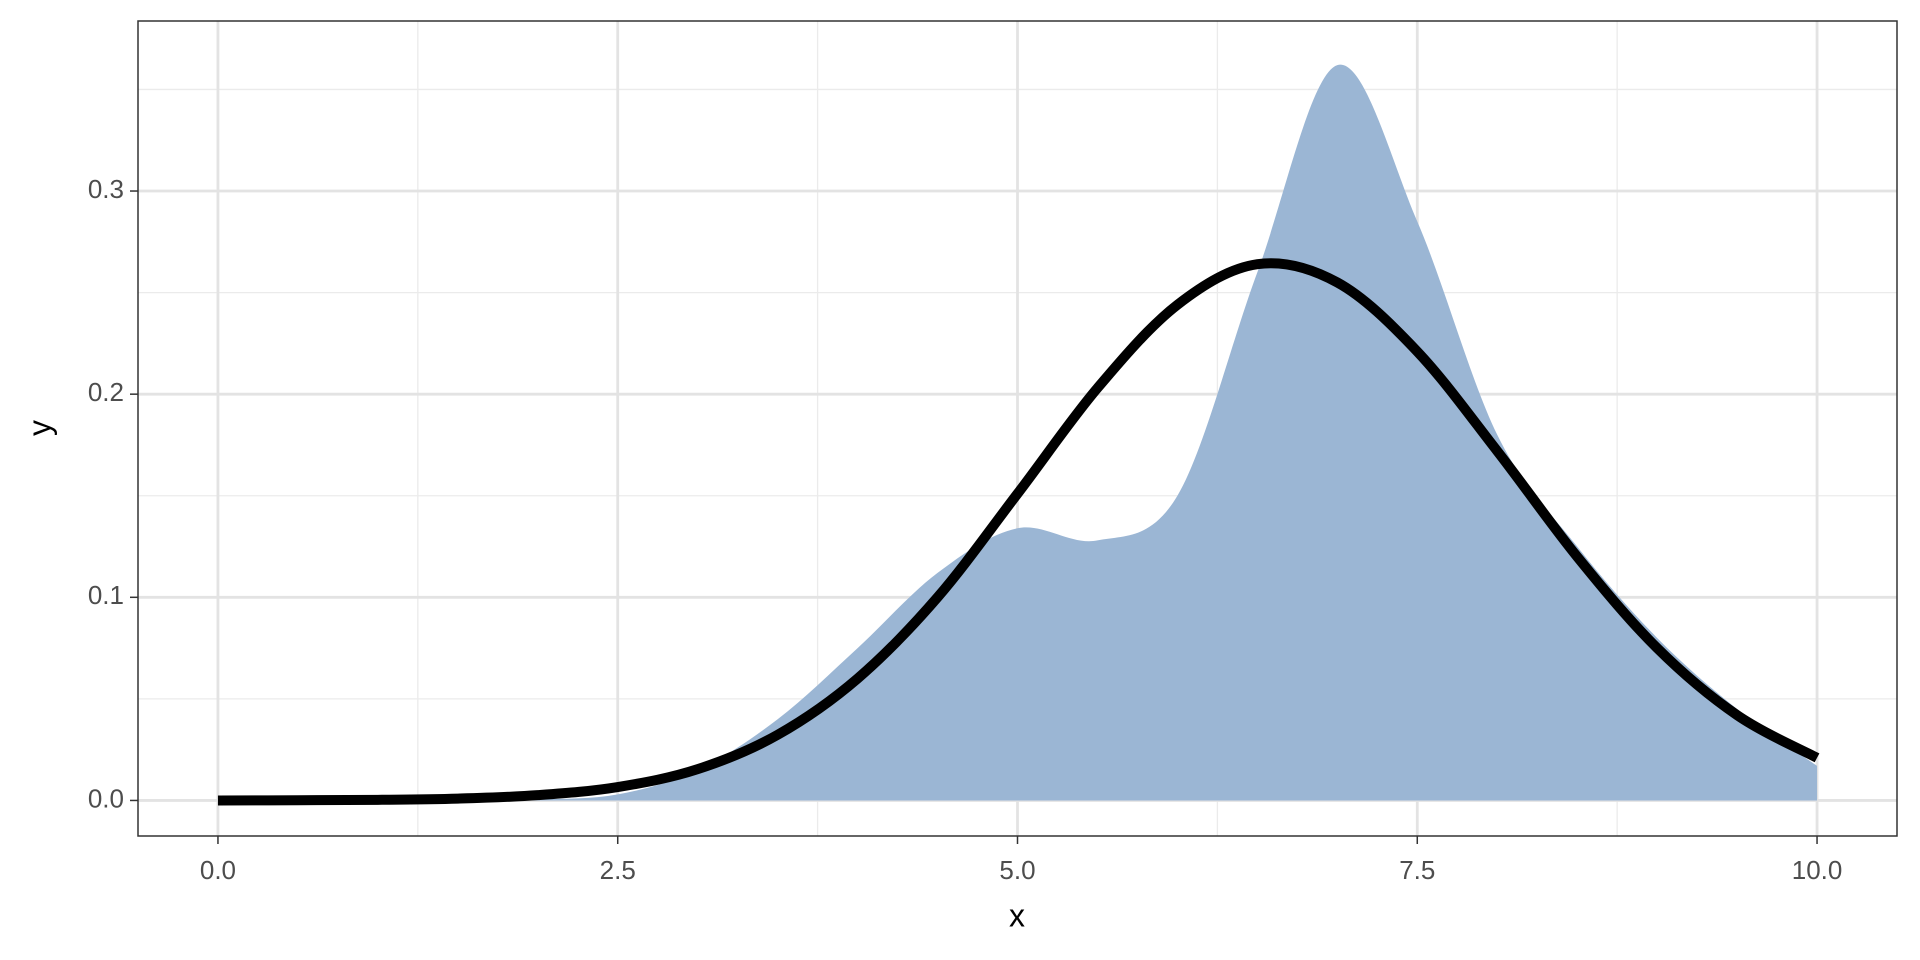  I want to click on y-tick-label: 0.1, so click(106, 595).